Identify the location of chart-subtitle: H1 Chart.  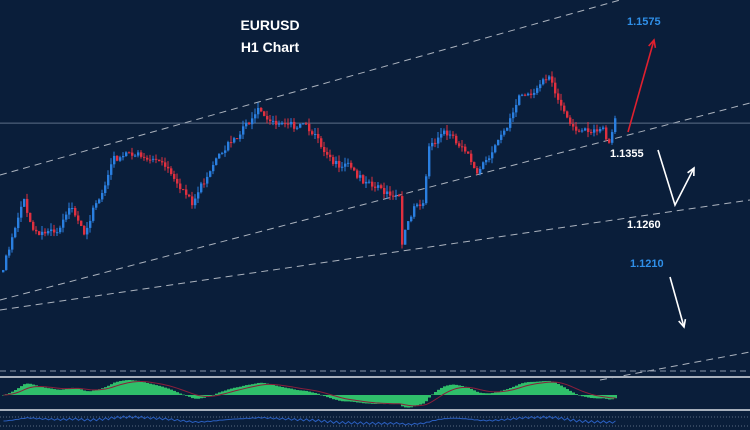
(270, 47).